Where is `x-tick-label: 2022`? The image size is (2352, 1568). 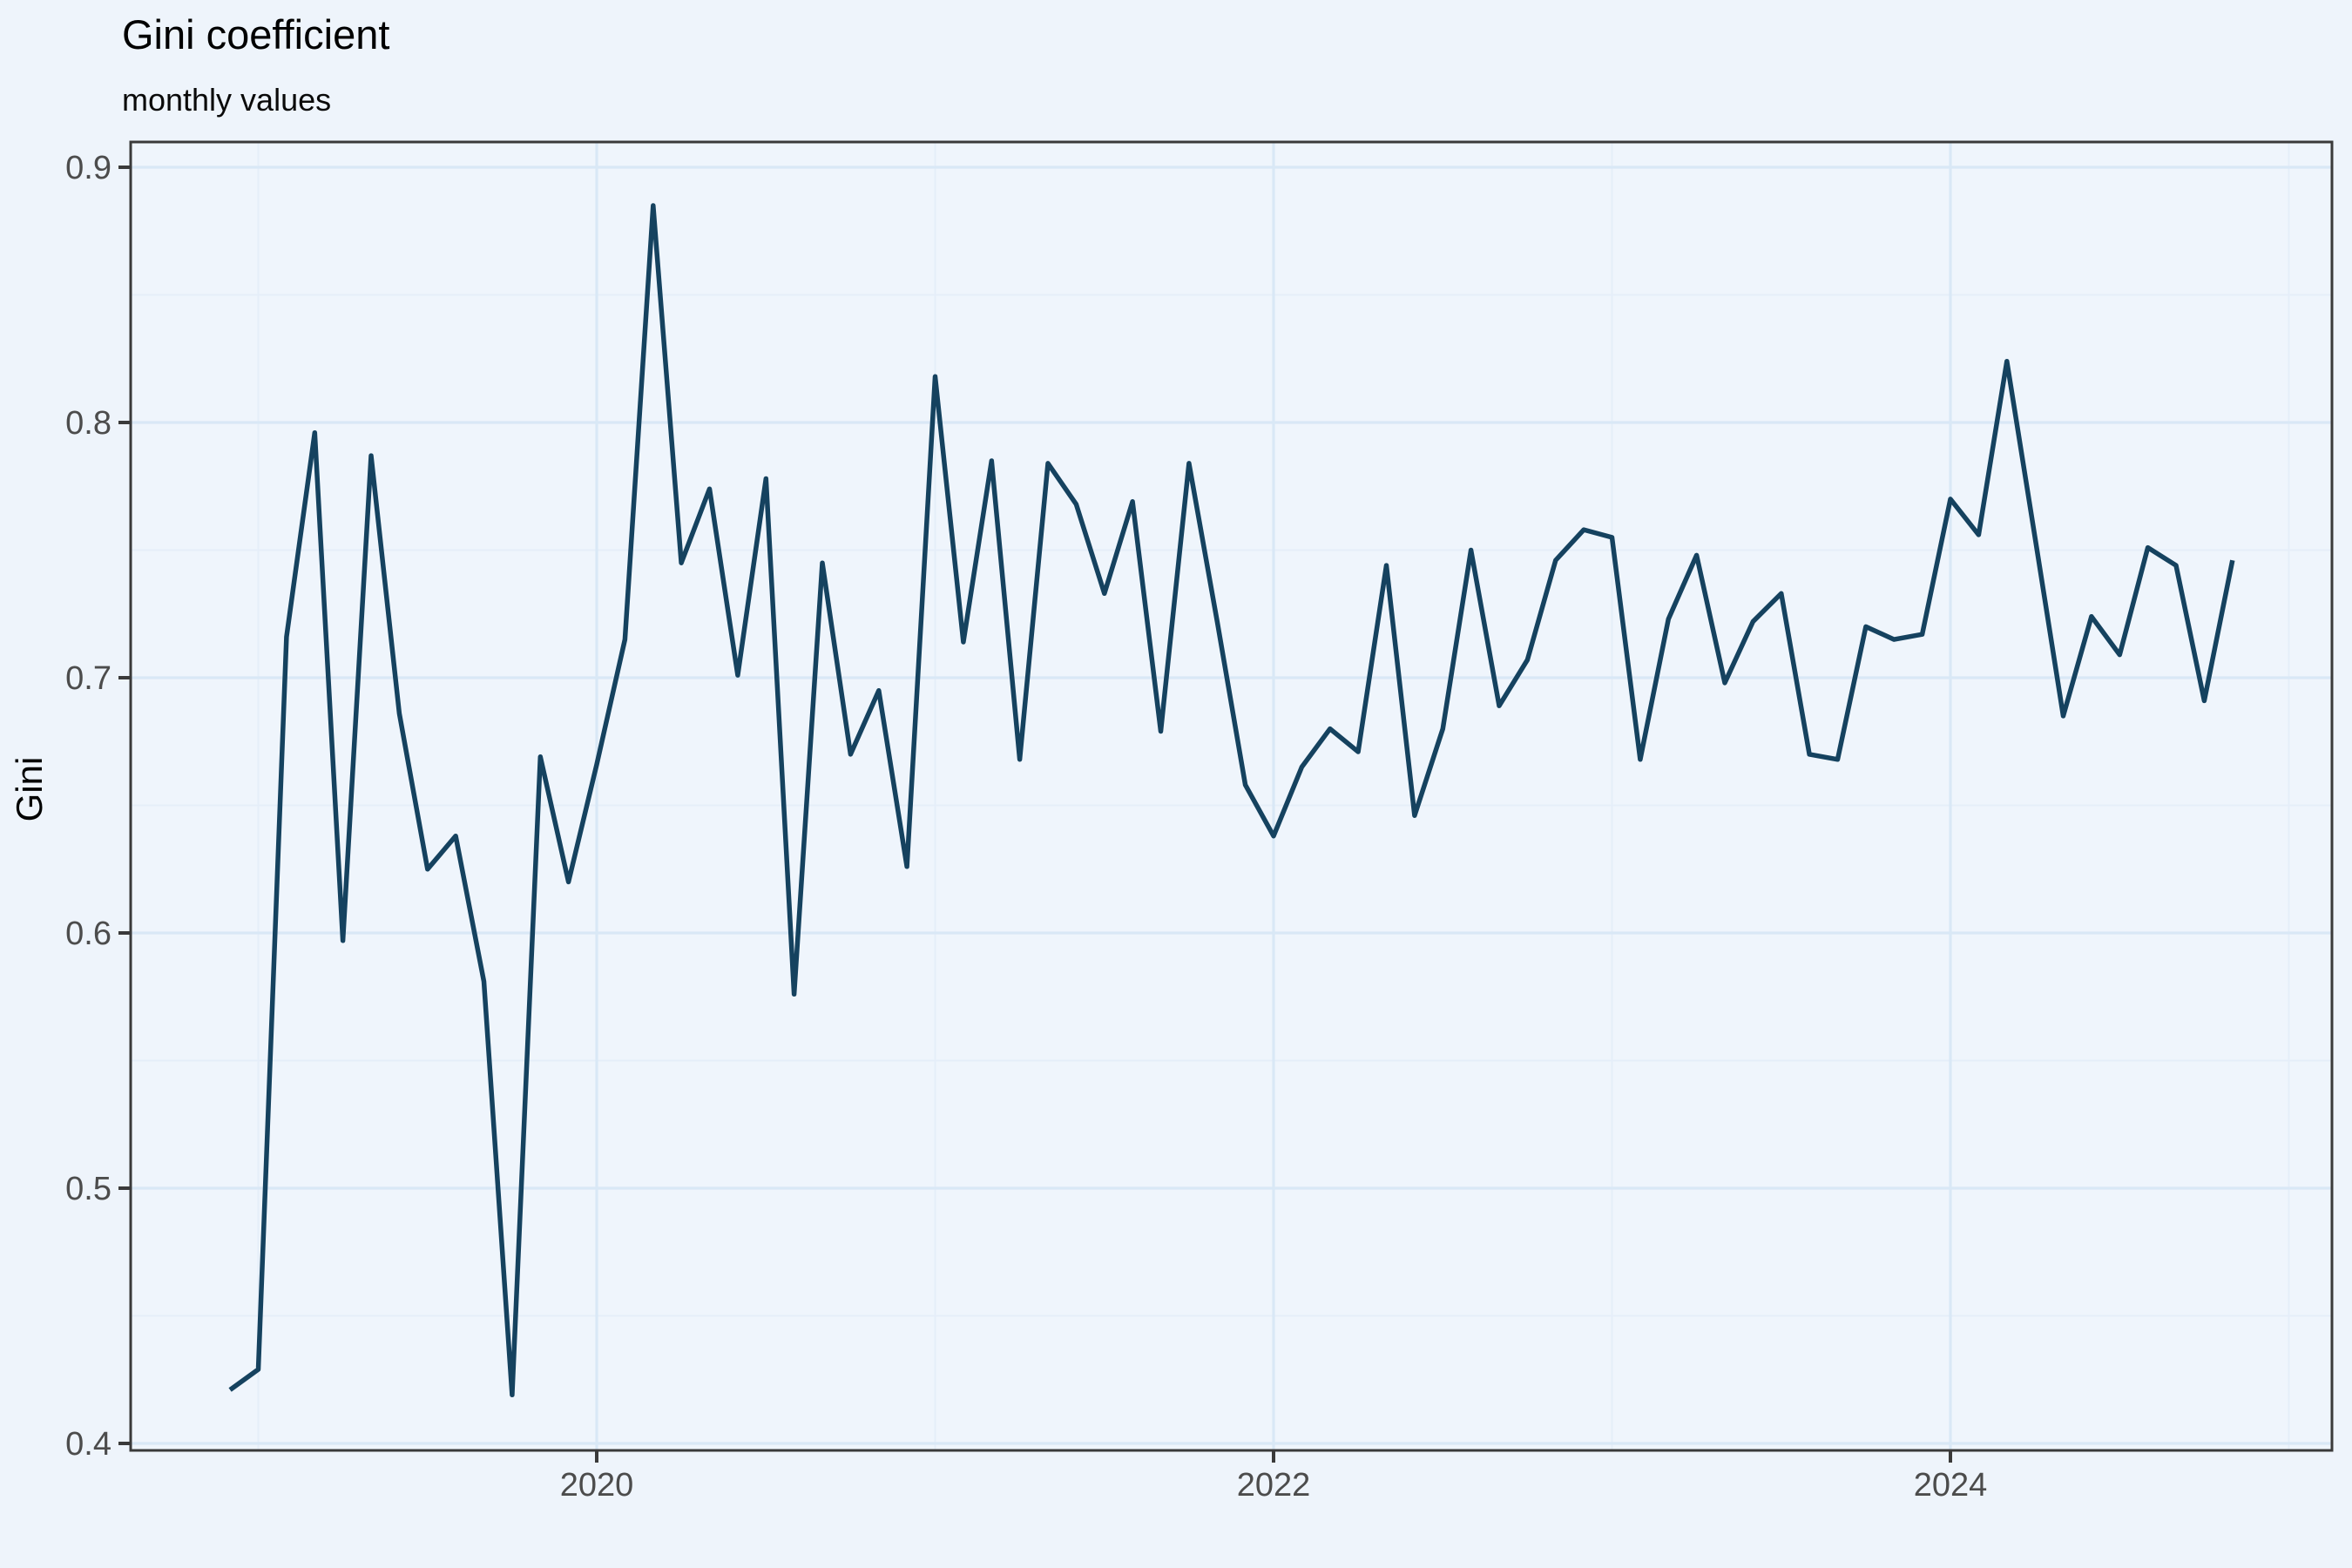
x-tick-label: 2022 is located at coordinates (1274, 1486).